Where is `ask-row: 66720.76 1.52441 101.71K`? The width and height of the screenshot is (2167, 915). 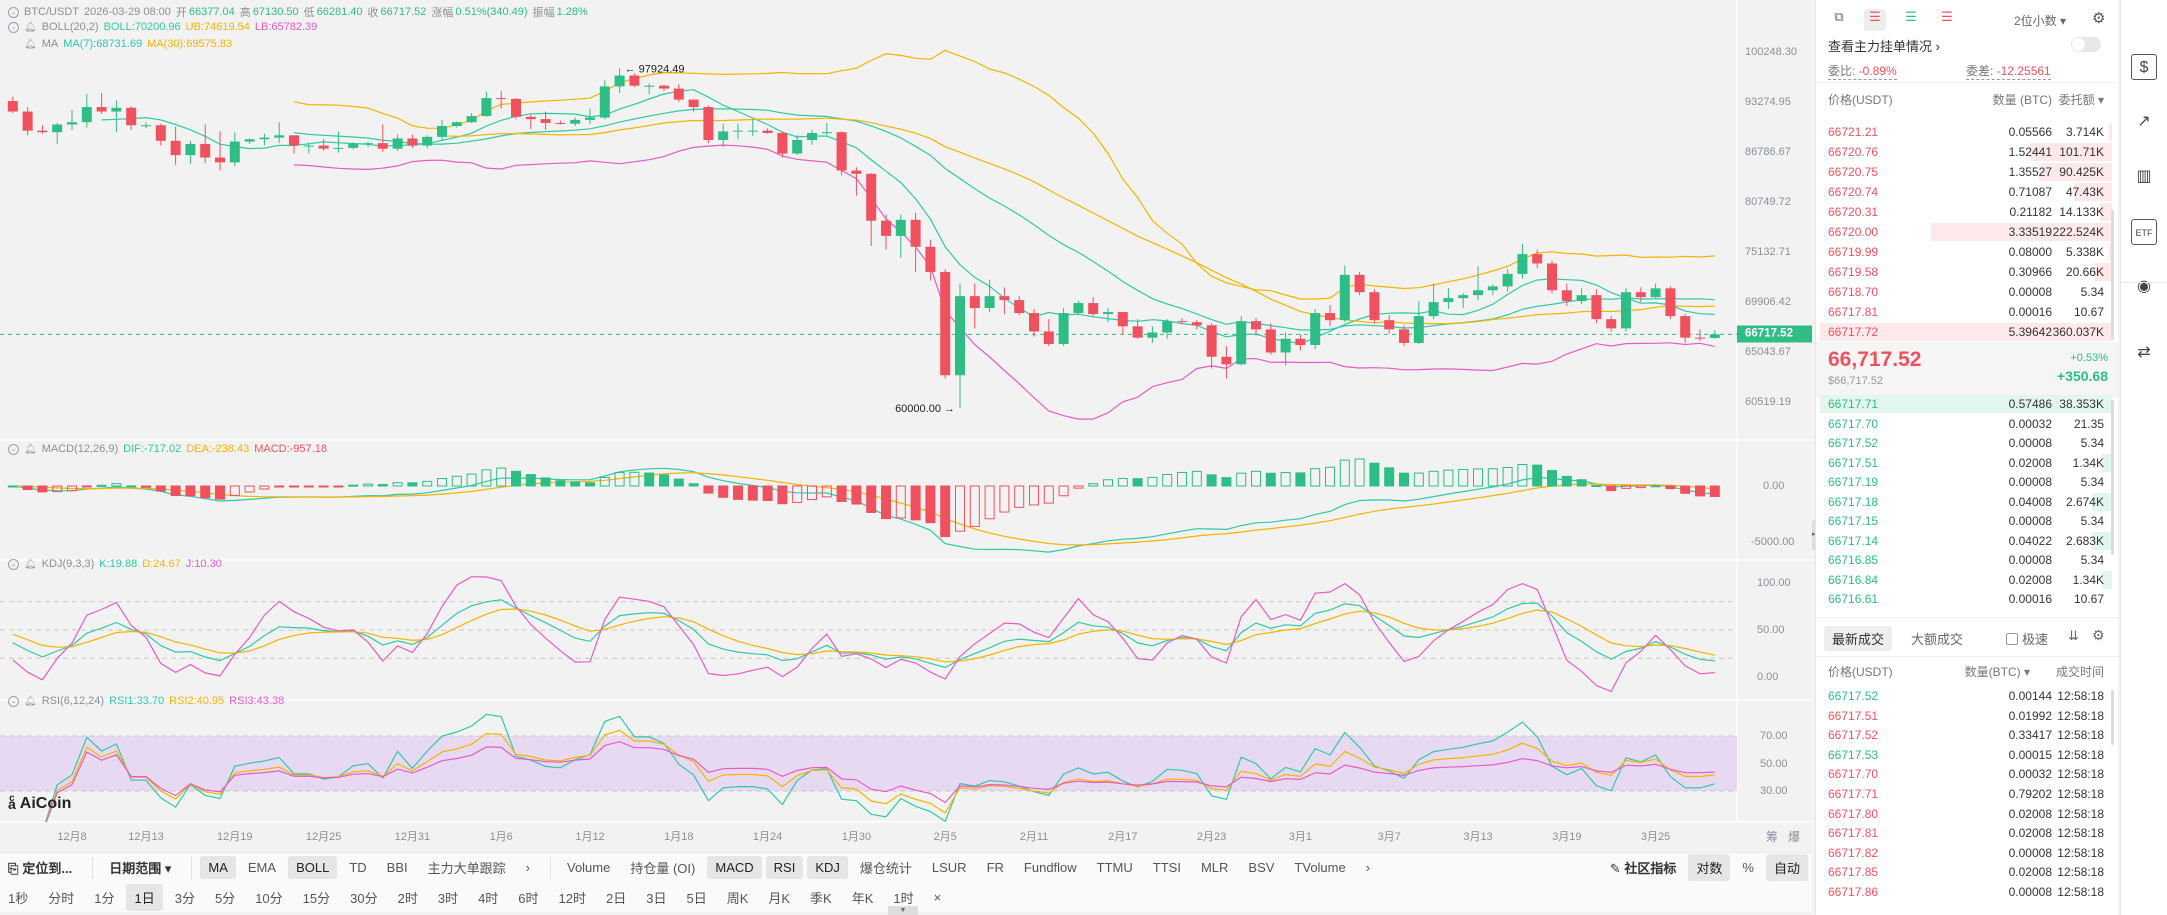 ask-row: 66720.76 1.52441 101.71K is located at coordinates (1966, 152).